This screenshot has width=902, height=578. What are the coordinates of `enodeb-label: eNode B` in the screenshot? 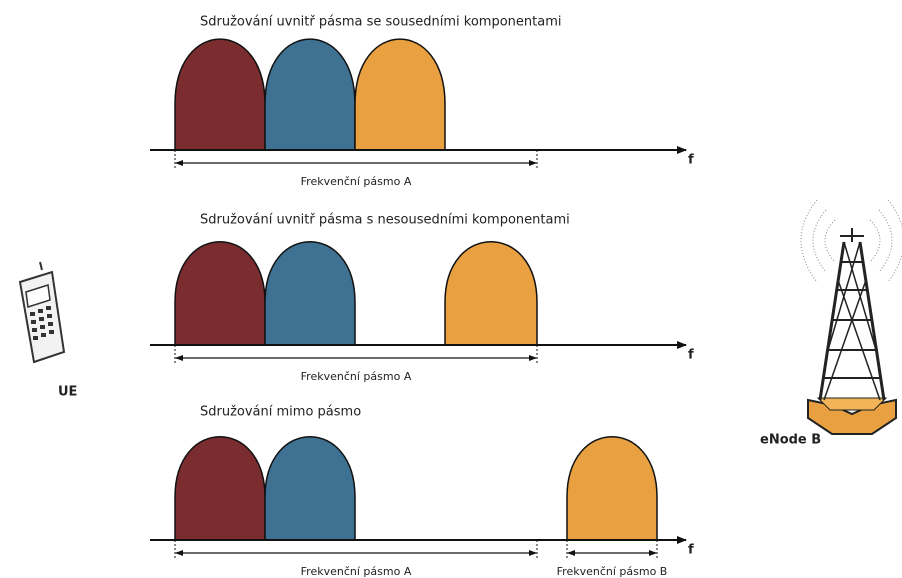 It's located at (790, 440).